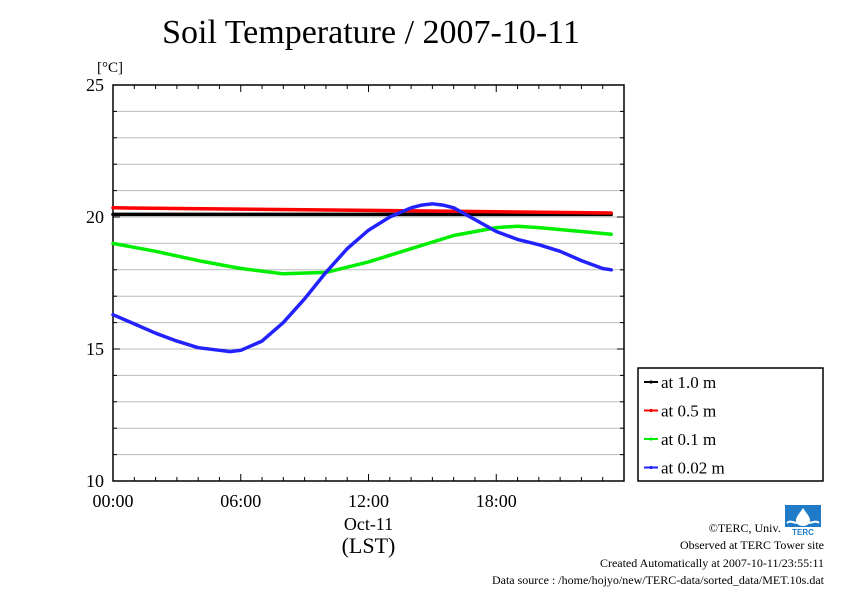  I want to click on y-tick-label: 25, so click(95, 85).